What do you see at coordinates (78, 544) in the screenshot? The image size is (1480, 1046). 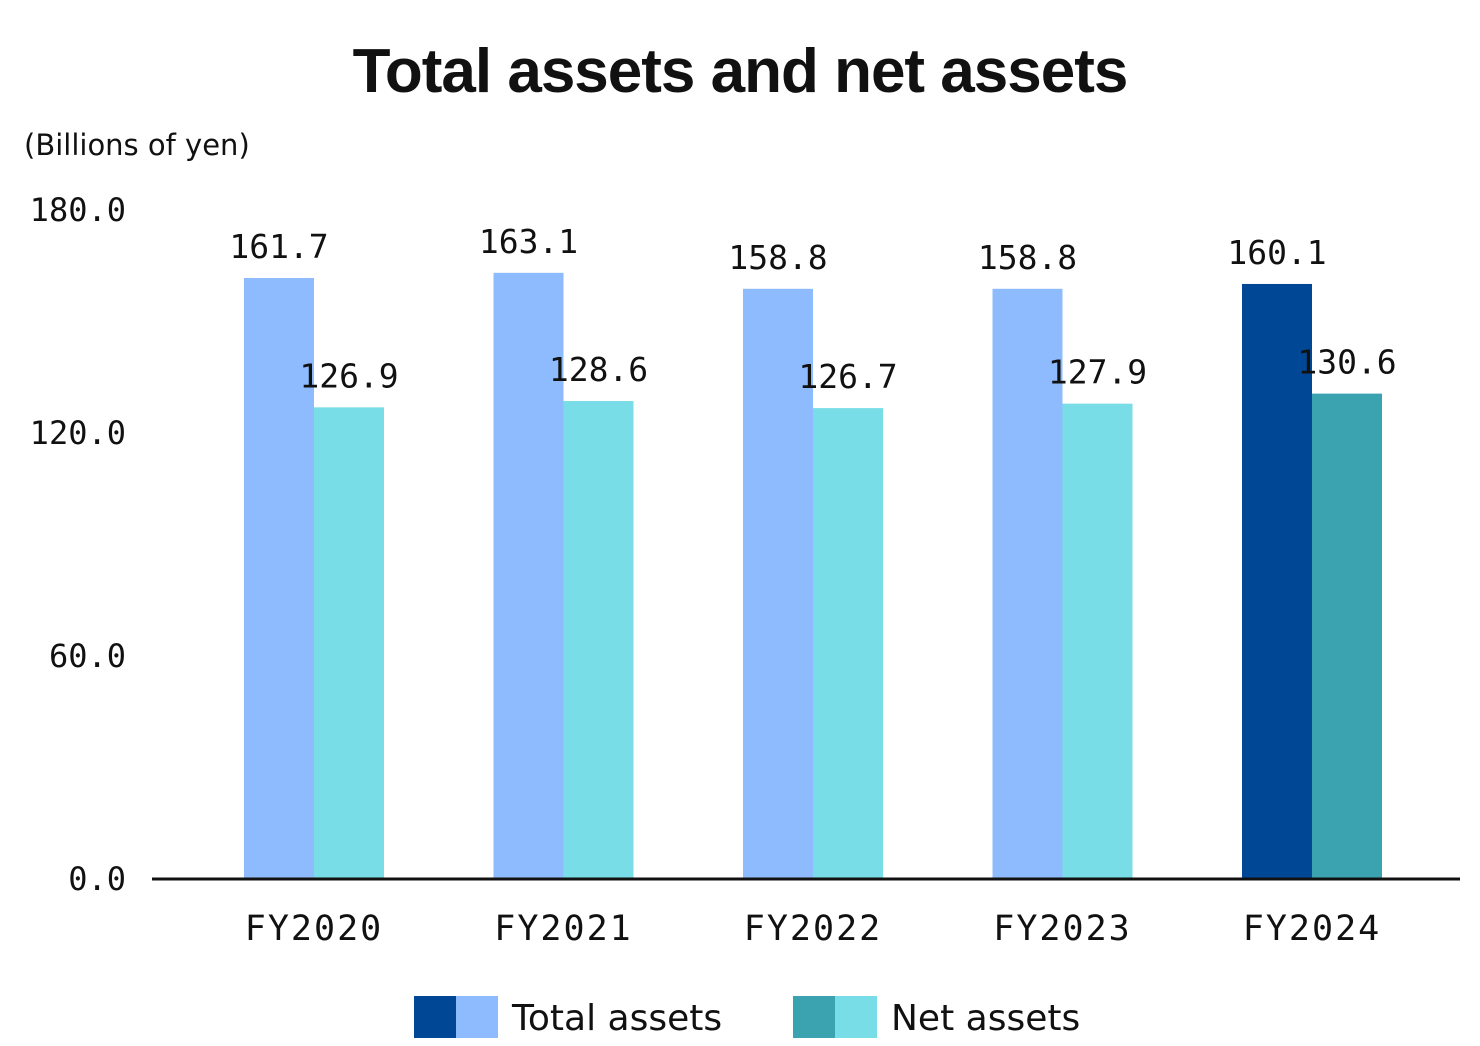 I see `y-axis-ticks: 0.0 60.0 120.0 180.0` at bounding box center [78, 544].